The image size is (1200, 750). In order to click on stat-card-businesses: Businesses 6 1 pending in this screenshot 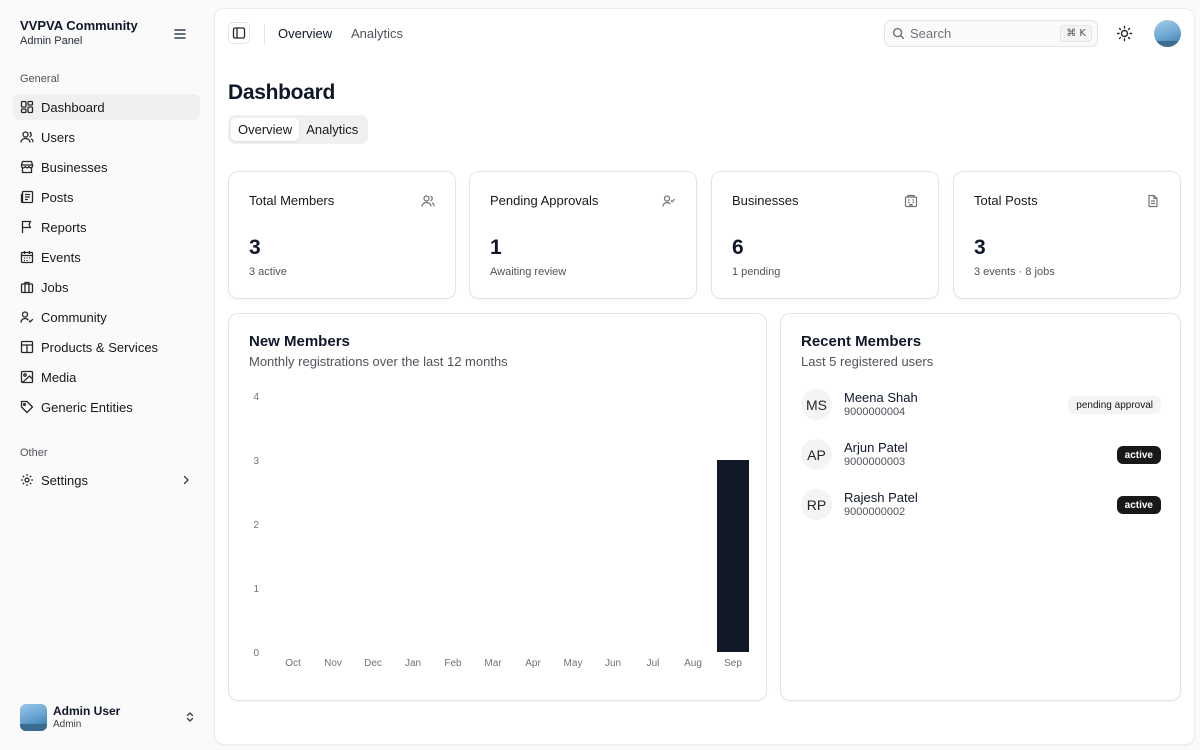, I will do `click(825, 235)`.